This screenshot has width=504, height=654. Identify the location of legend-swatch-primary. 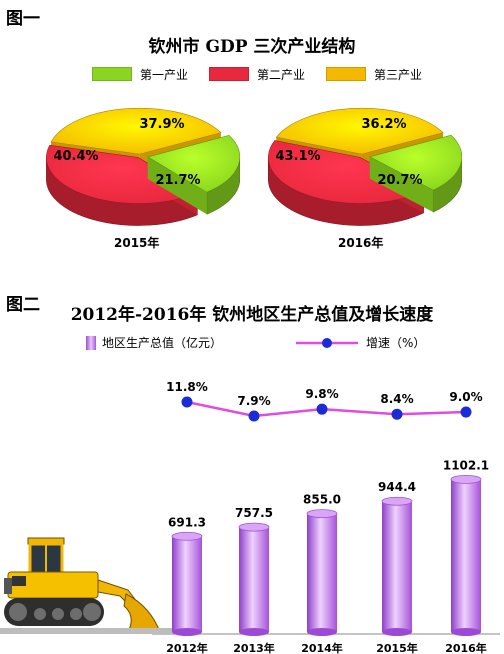
(112, 74).